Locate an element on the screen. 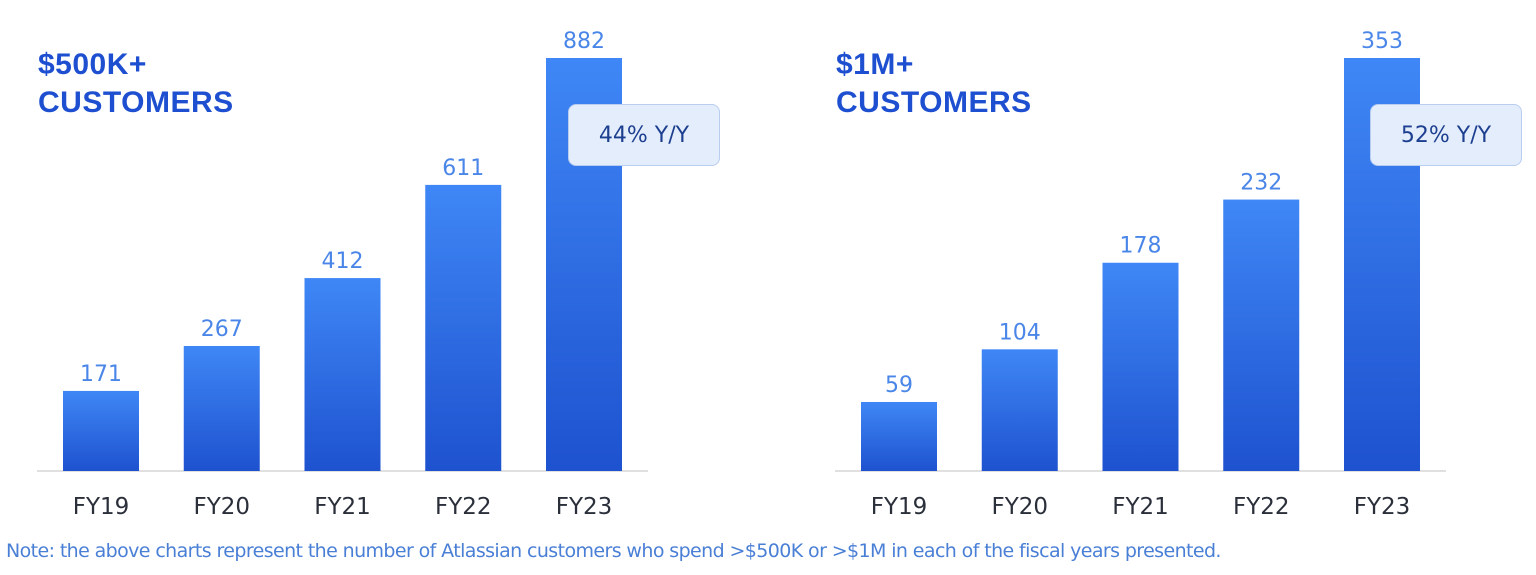 This screenshot has width=1536, height=575. chart-title: $500K+ CUSTOMERS is located at coordinates (136, 83).